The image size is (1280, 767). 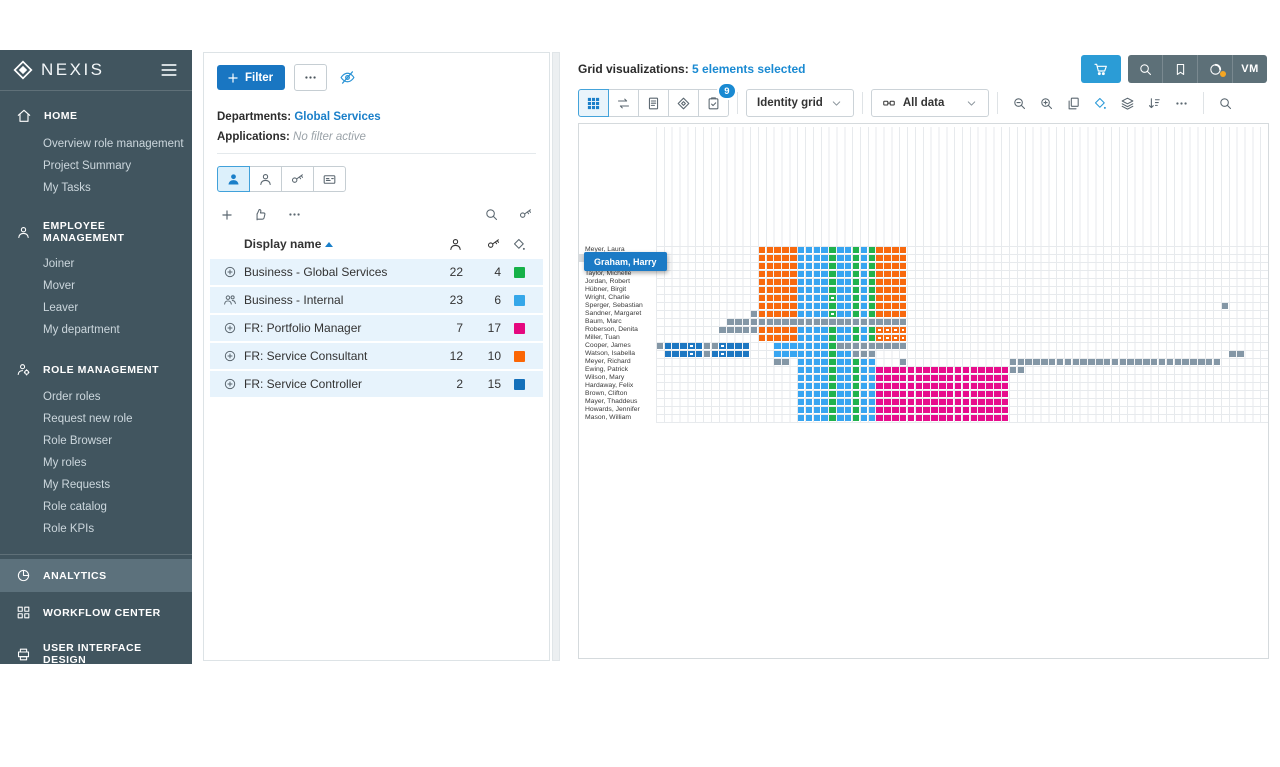 What do you see at coordinates (69, 529) in the screenshot?
I see `sidebar-item-role-kpis: Role KPIs` at bounding box center [69, 529].